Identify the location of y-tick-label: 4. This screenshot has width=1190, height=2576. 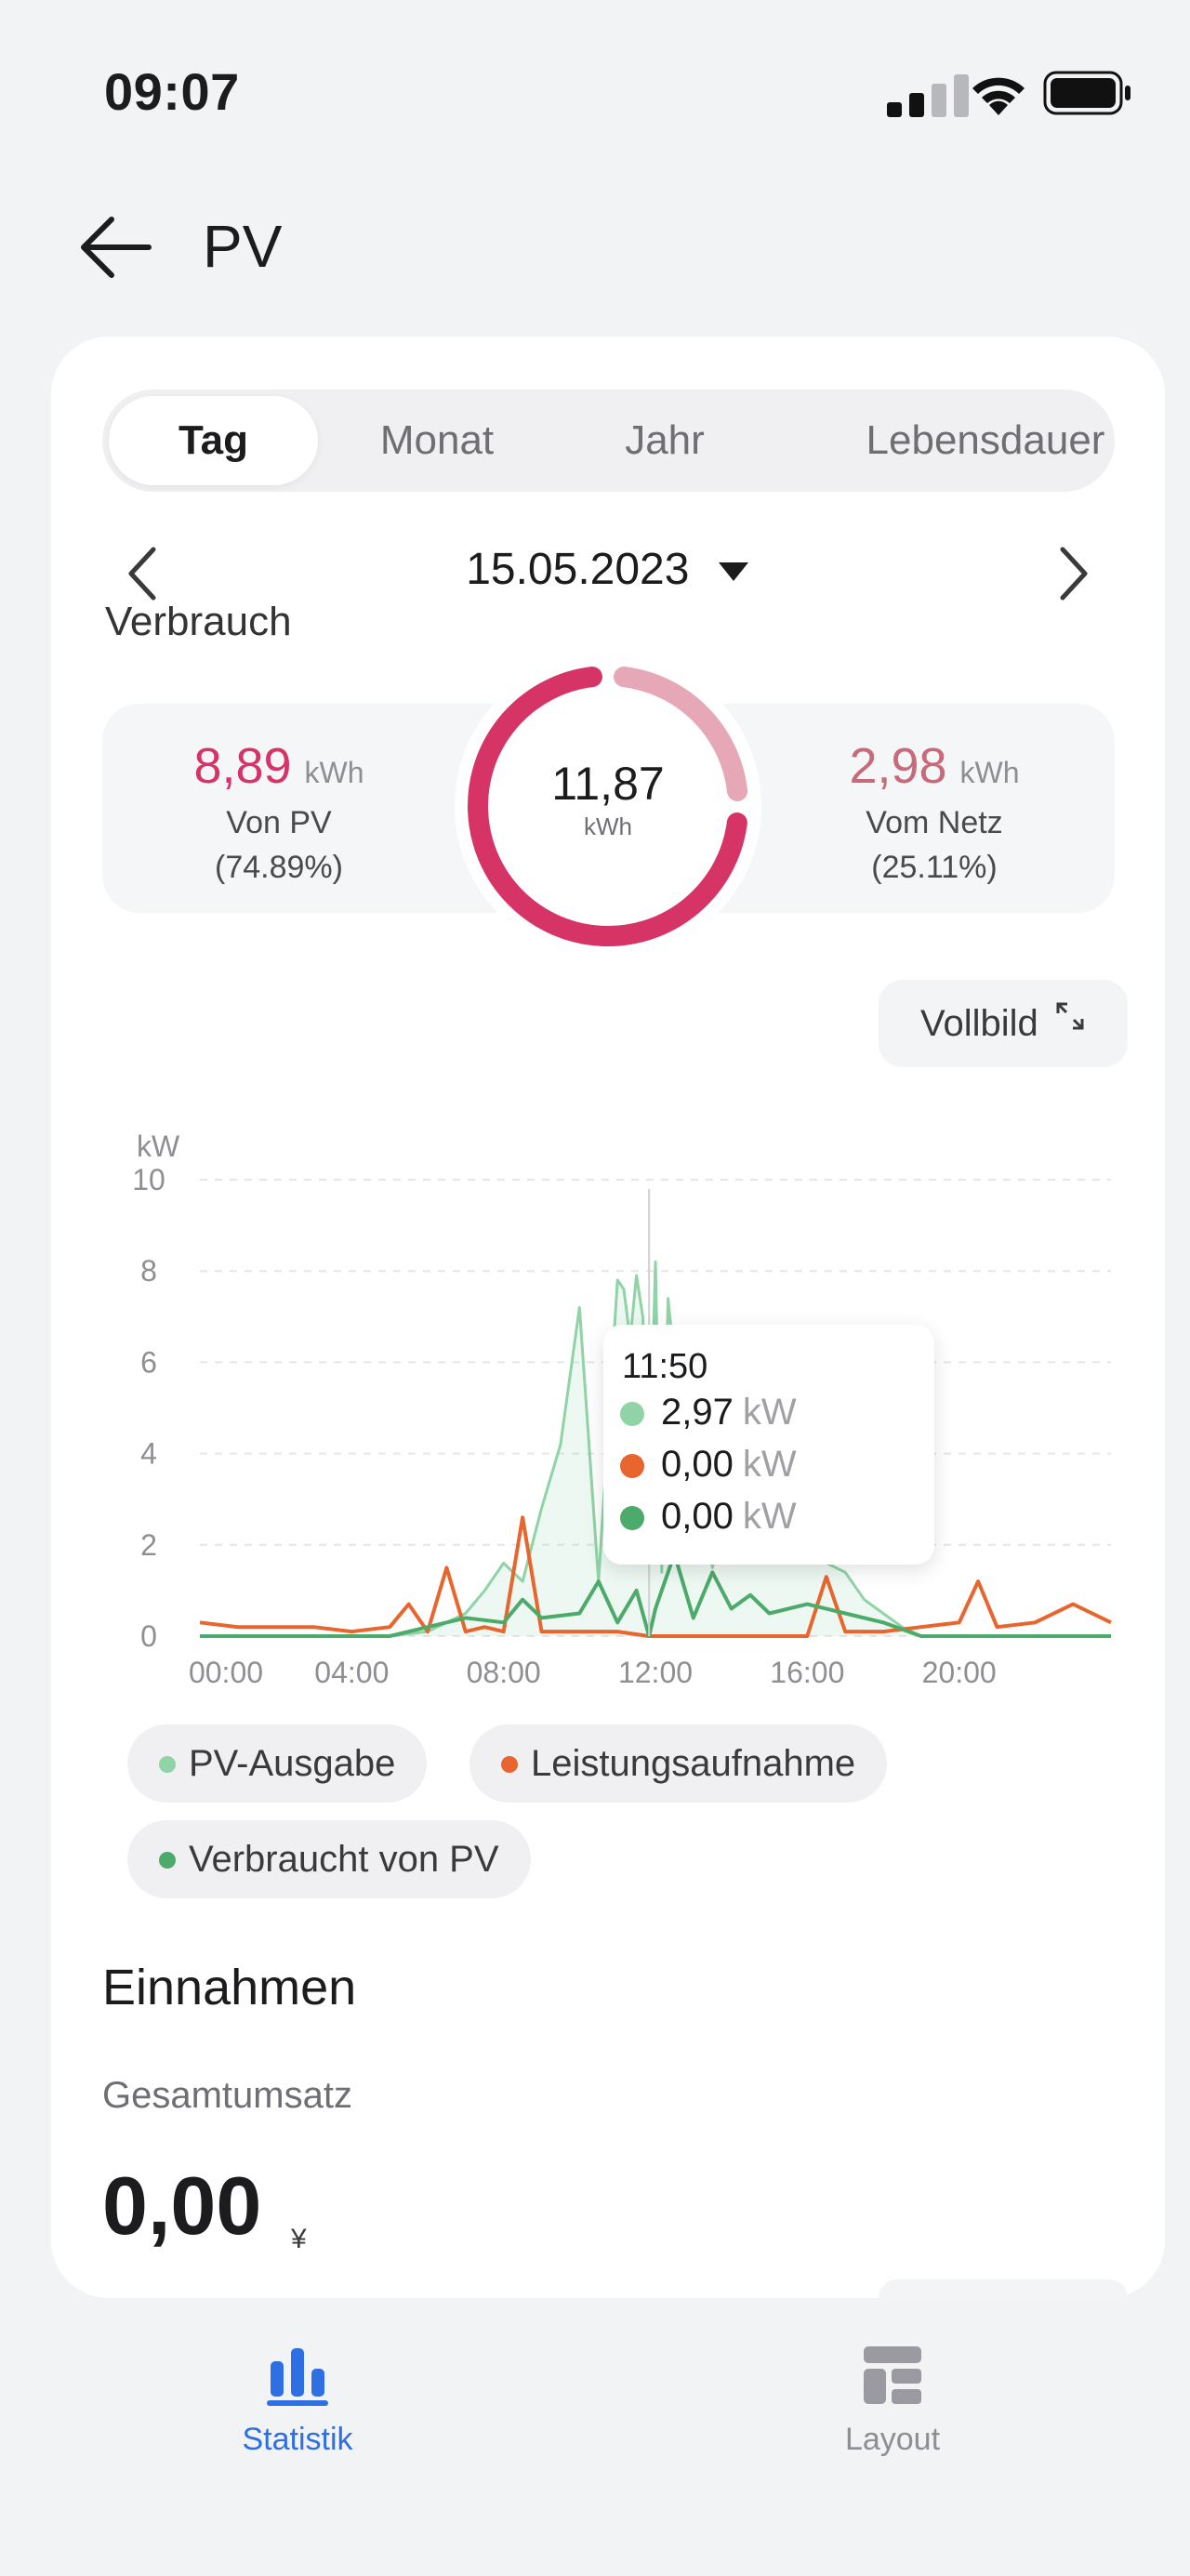
(148, 1454).